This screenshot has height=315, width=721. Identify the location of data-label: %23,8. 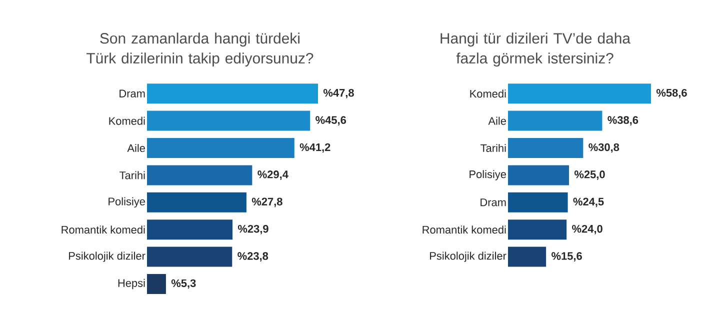
(253, 257).